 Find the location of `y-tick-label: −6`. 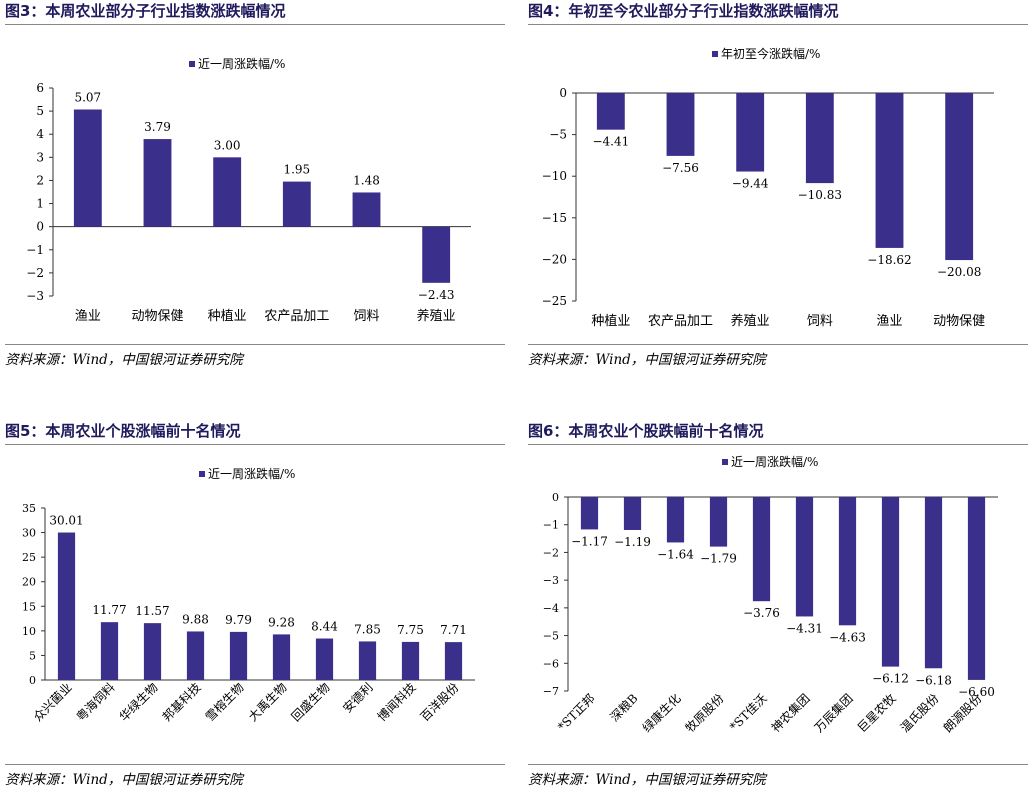

y-tick-label: −6 is located at coordinates (551, 663).